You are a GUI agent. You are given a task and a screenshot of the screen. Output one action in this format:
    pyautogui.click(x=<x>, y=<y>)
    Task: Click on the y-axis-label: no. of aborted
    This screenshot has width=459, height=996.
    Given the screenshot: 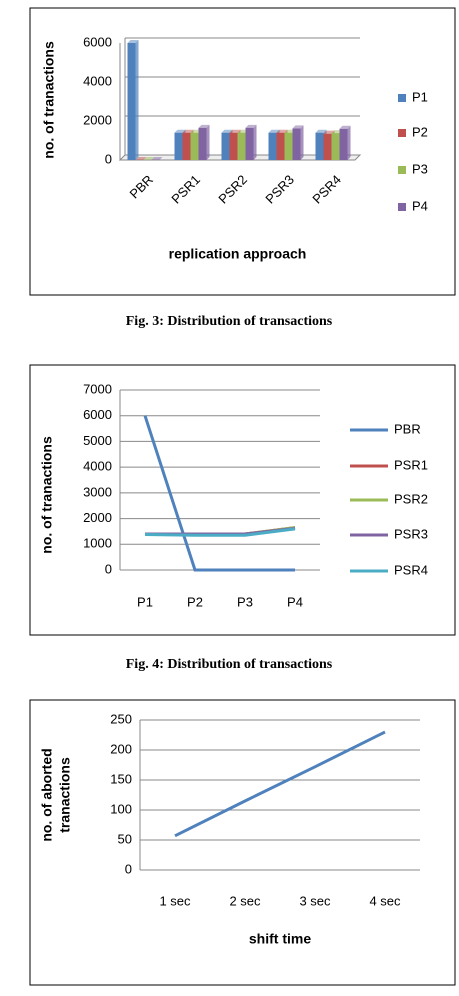 What is the action you would take?
    pyautogui.click(x=47, y=794)
    